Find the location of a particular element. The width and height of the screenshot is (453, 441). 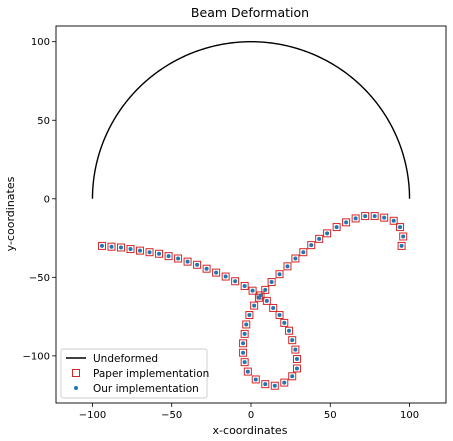

x-tick-label: −50 is located at coordinates (171, 415).